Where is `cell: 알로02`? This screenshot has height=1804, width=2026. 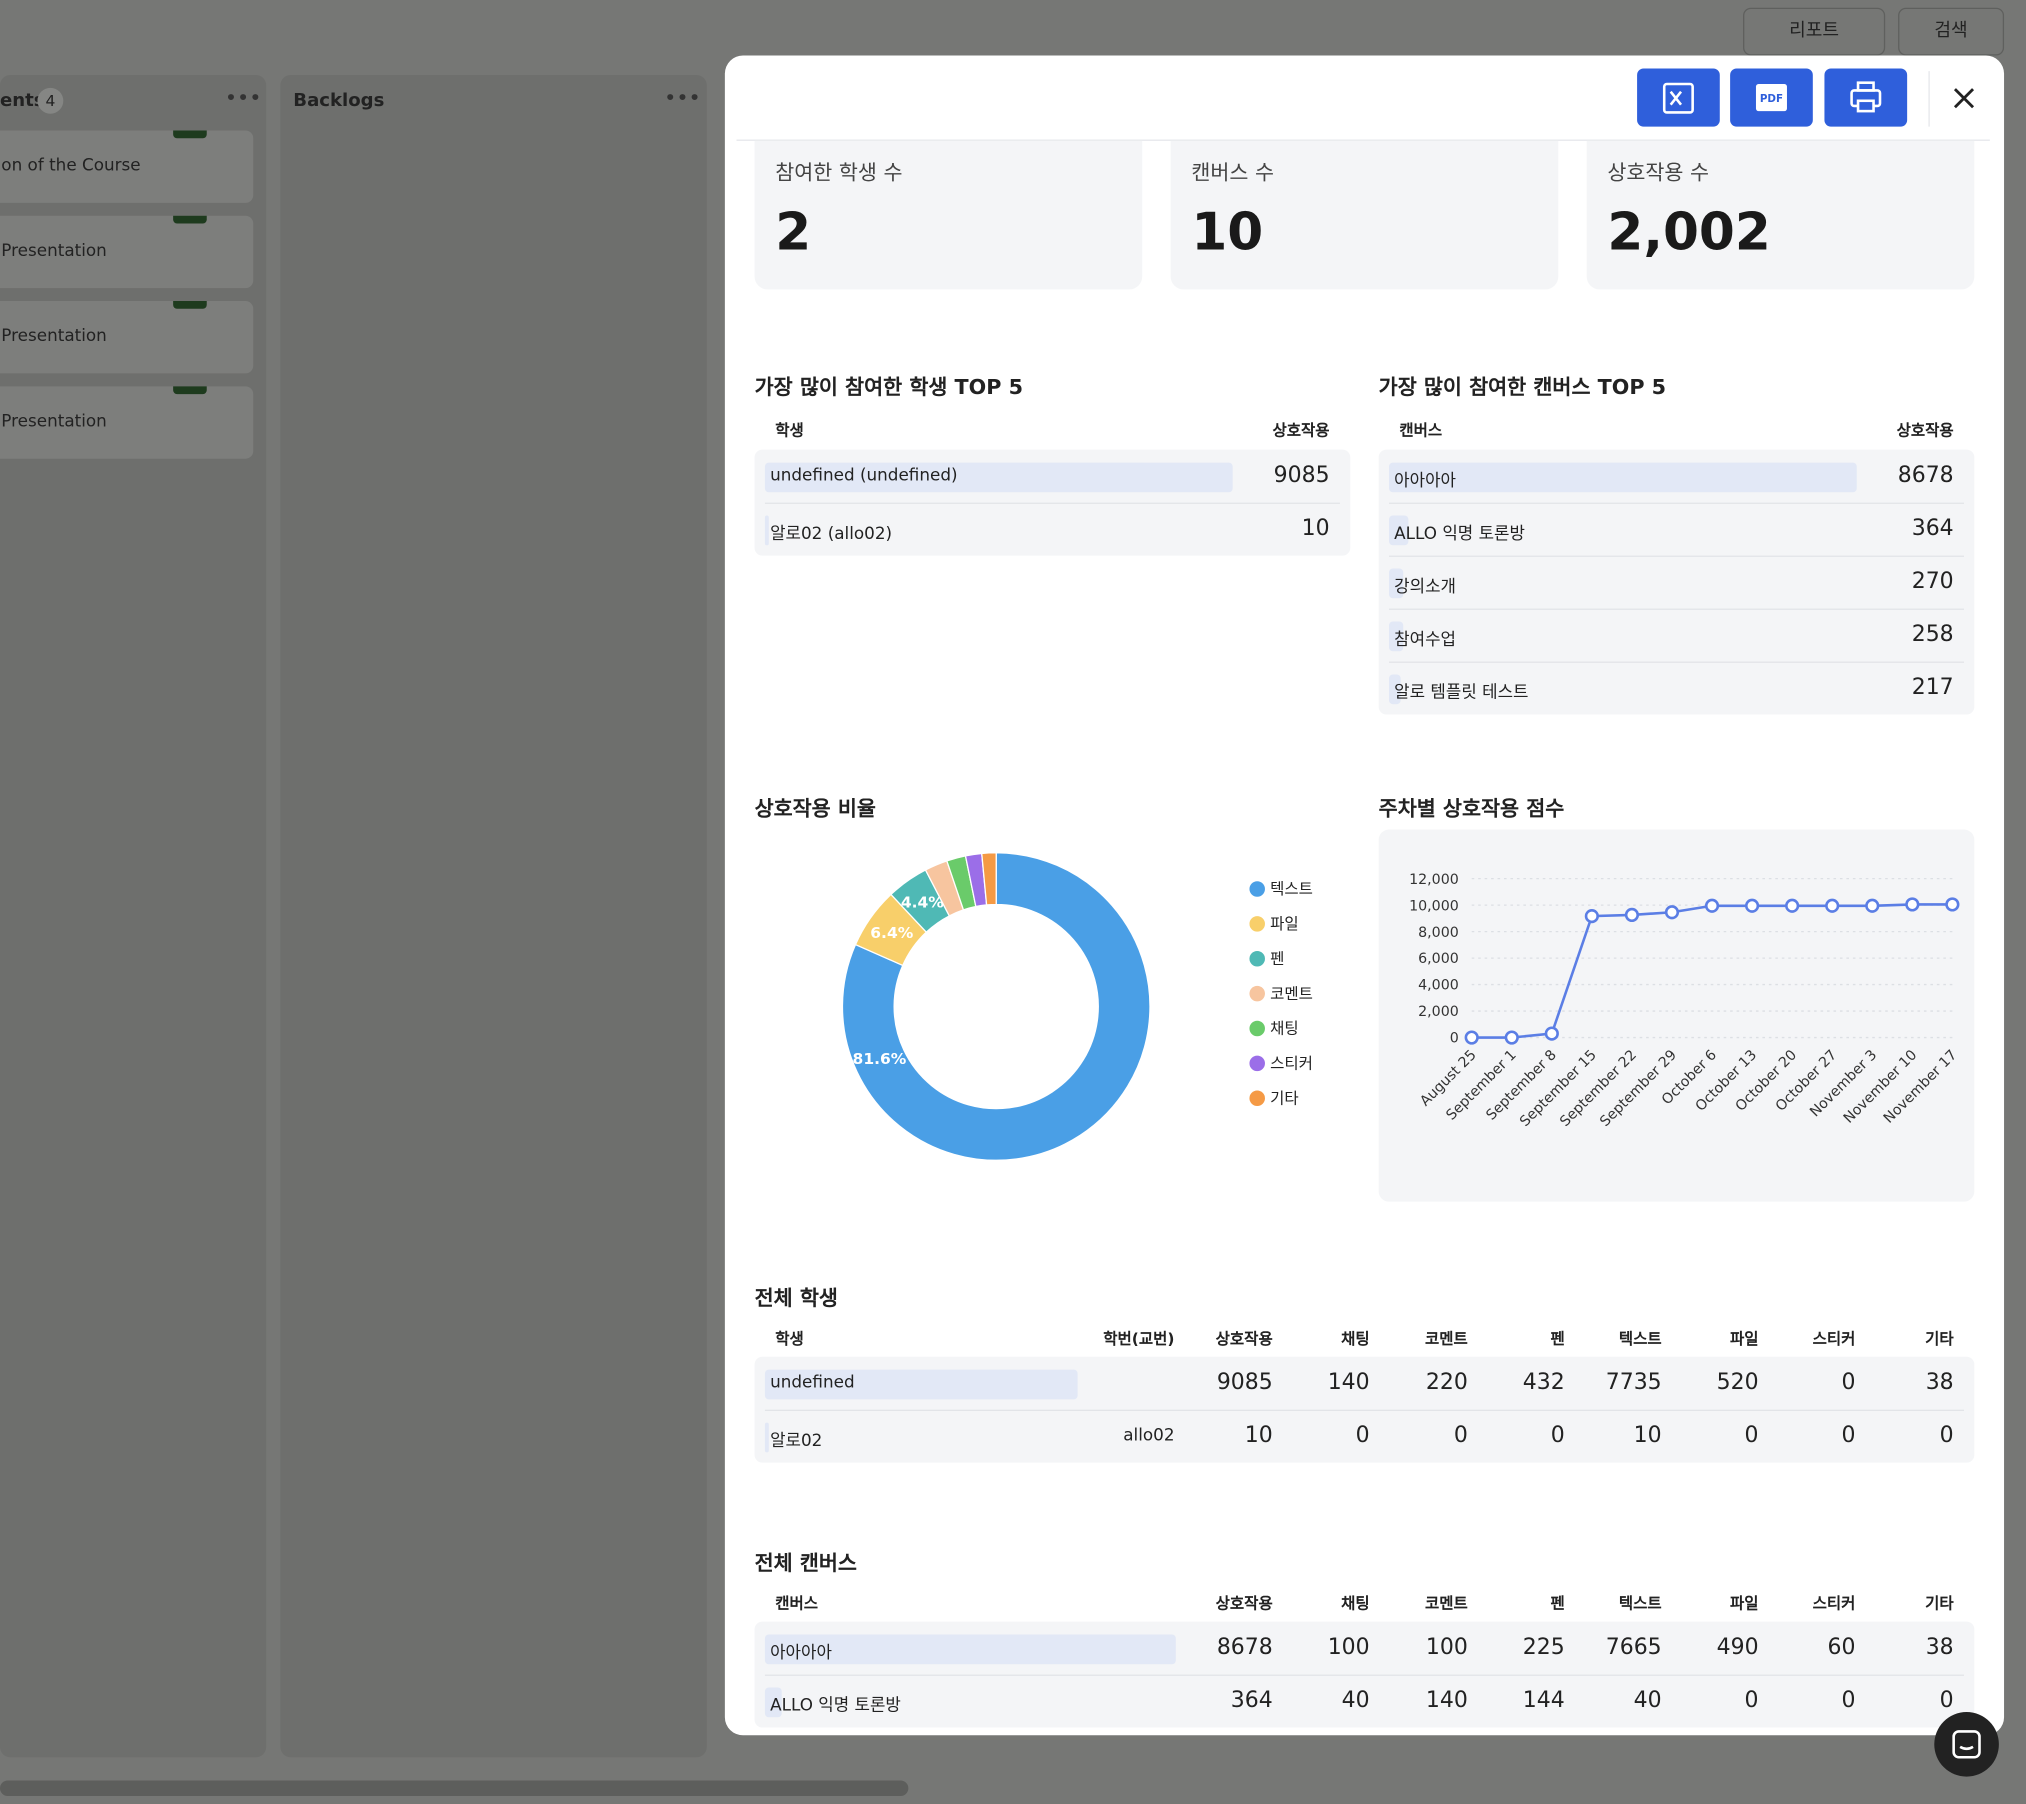 cell: 알로02 is located at coordinates (796, 1441).